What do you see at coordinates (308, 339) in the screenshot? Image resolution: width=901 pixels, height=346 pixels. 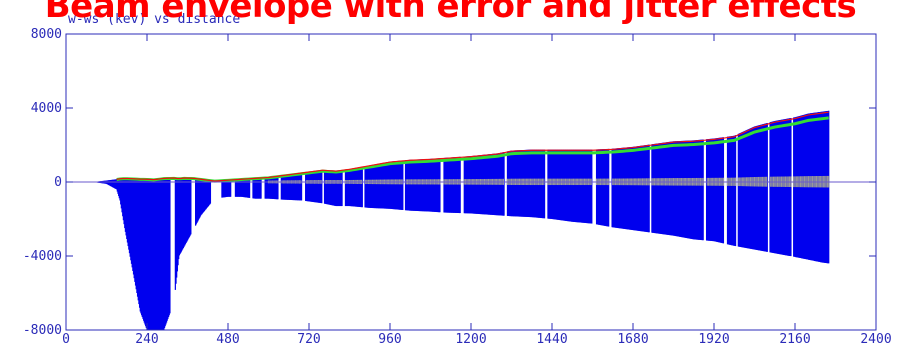 I see `x-tick-label: 720` at bounding box center [308, 339].